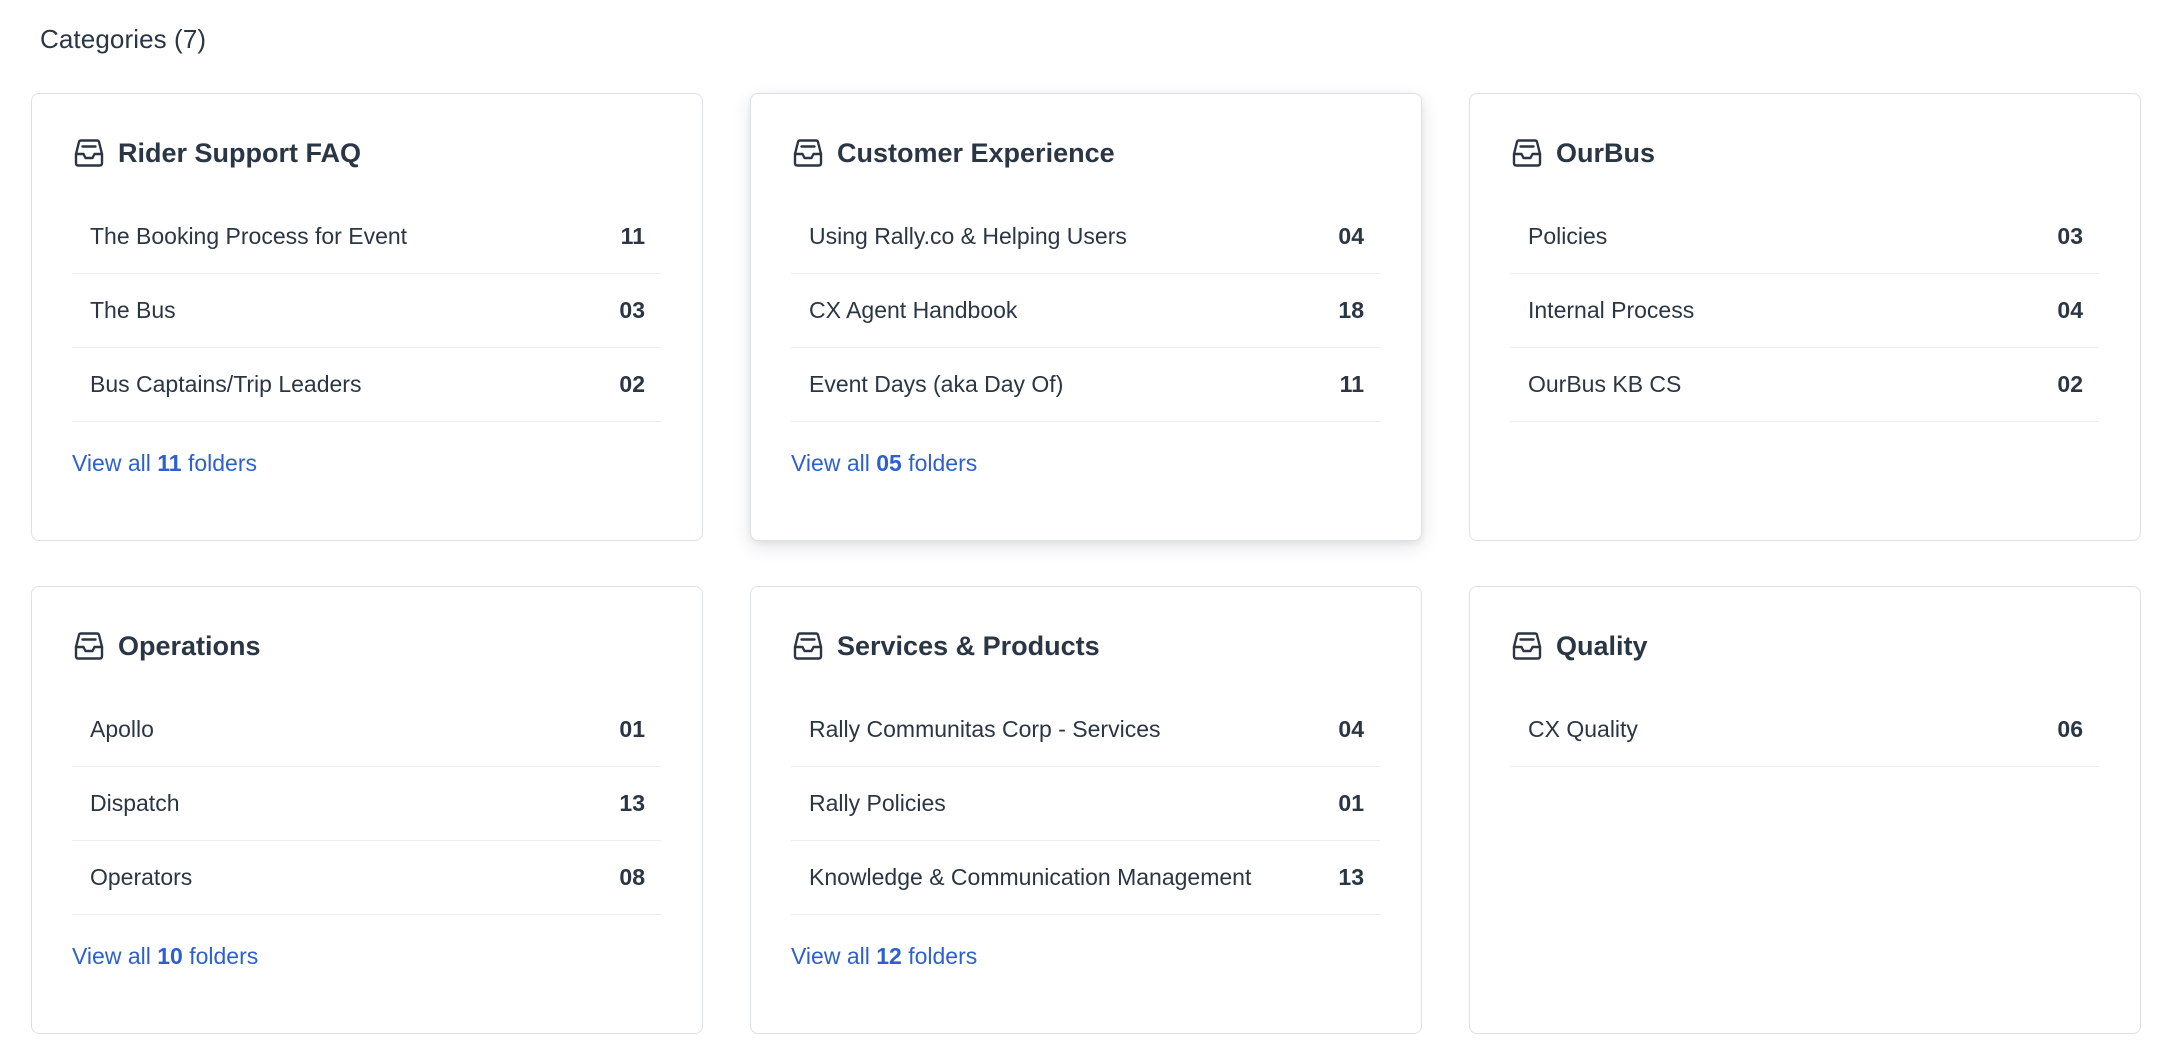 This screenshot has width=2164, height=1042. Describe the element at coordinates (249, 236) in the screenshot. I see `folder-name: The Booking Process for Event` at that location.